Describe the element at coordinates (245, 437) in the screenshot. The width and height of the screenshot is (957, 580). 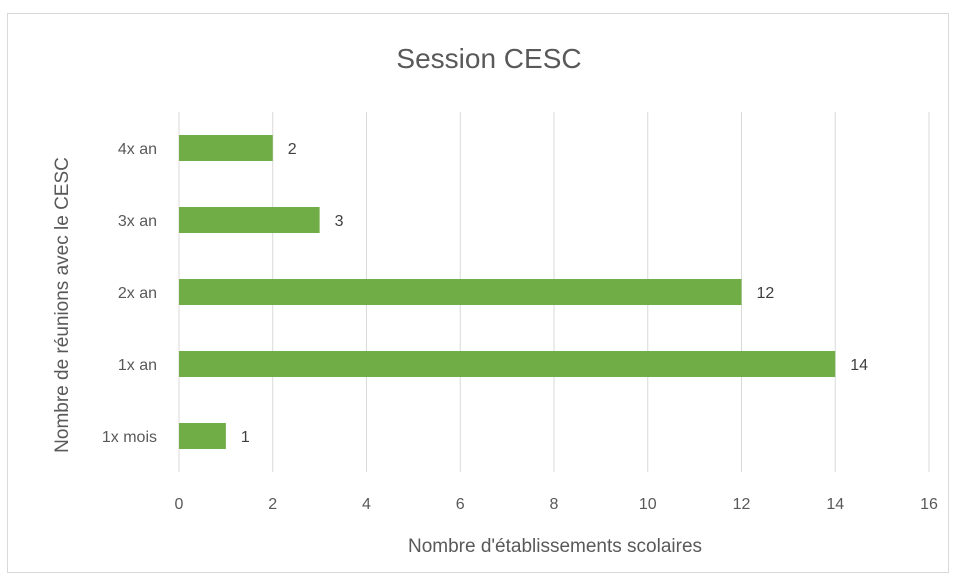
I see `data-label: 1` at that location.